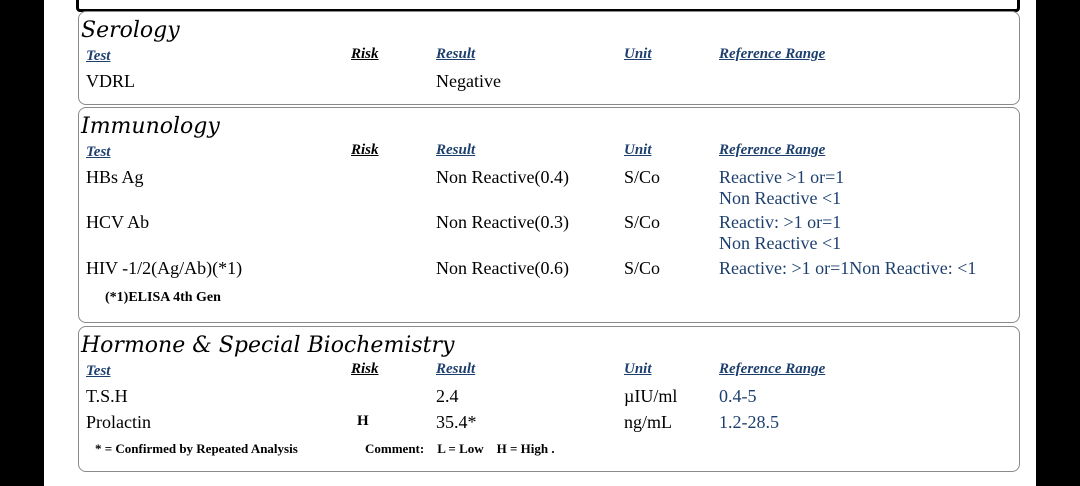 The image size is (1080, 486). Describe the element at coordinates (848, 268) in the screenshot. I see `reference-range: Reactive: >1 or=1Non Reactive: <1` at that location.